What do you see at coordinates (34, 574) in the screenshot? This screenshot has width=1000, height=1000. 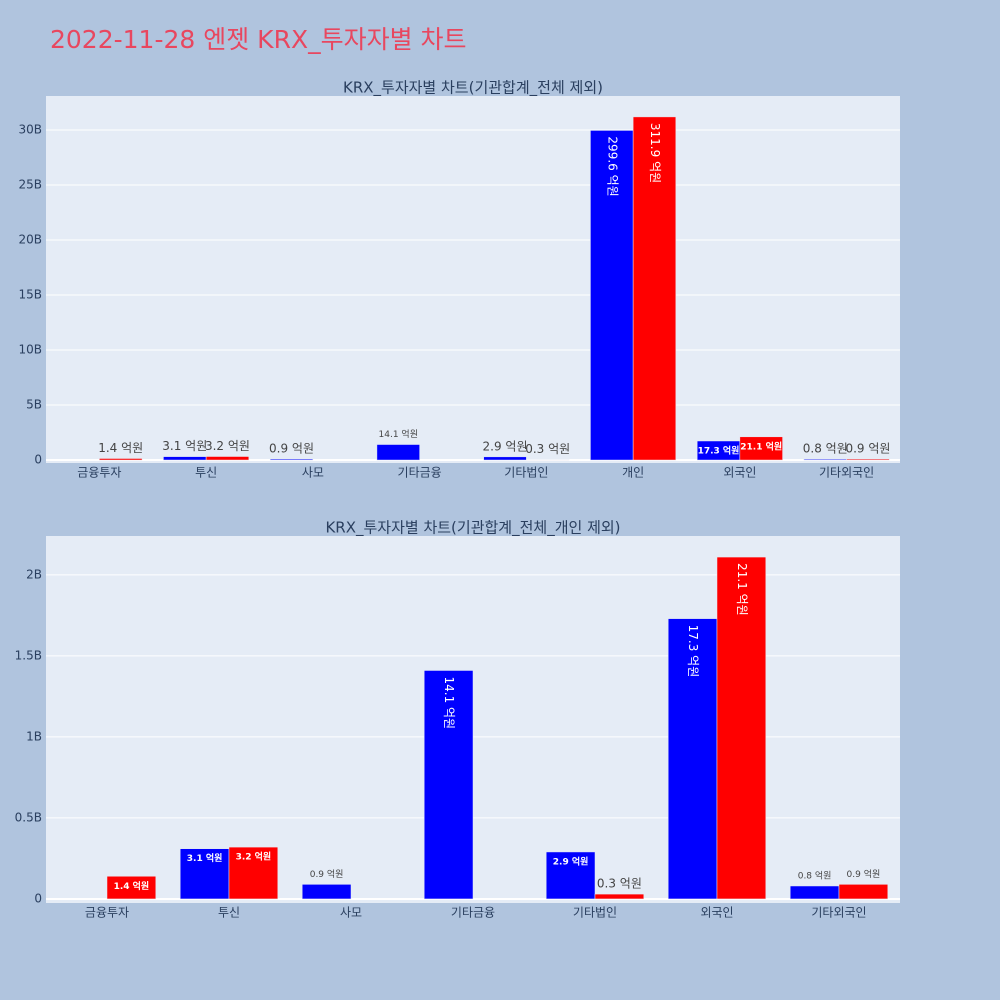 I see `y-tick-label: 2B` at bounding box center [34, 574].